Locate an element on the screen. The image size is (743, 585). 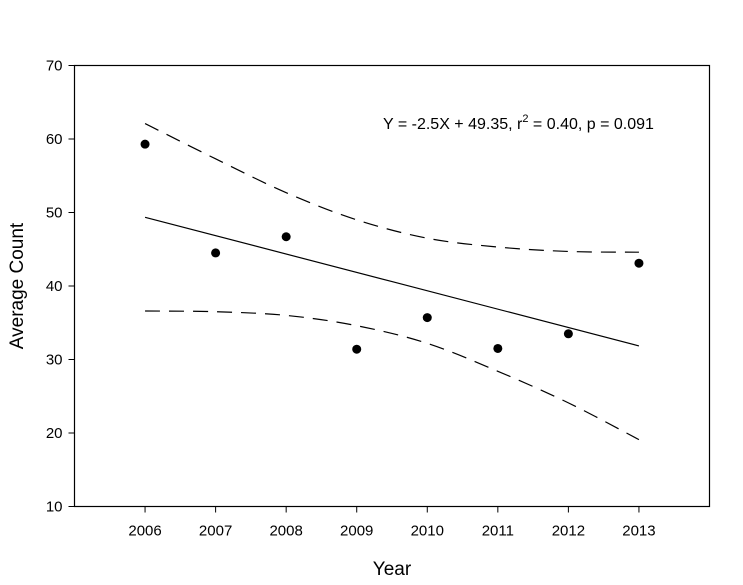
y-tick-label-70: 70 is located at coordinates (54, 66).